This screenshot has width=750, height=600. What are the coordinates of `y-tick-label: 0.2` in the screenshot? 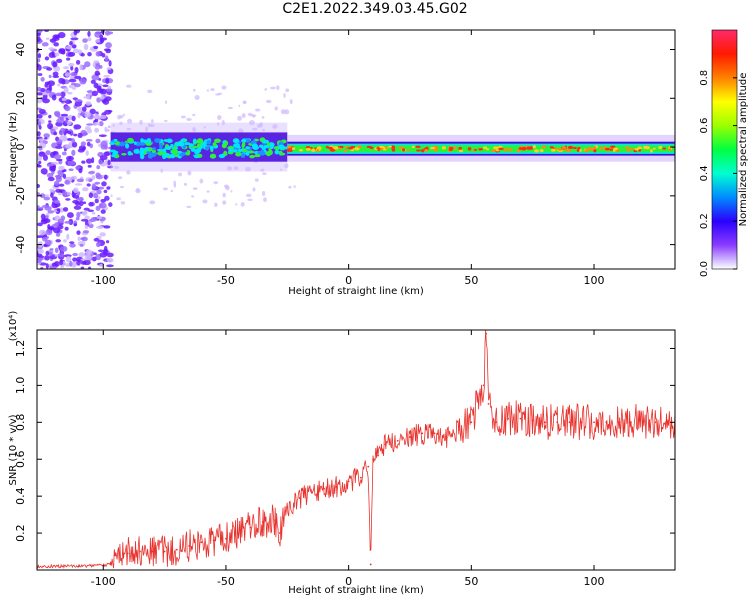 It's located at (20, 533).